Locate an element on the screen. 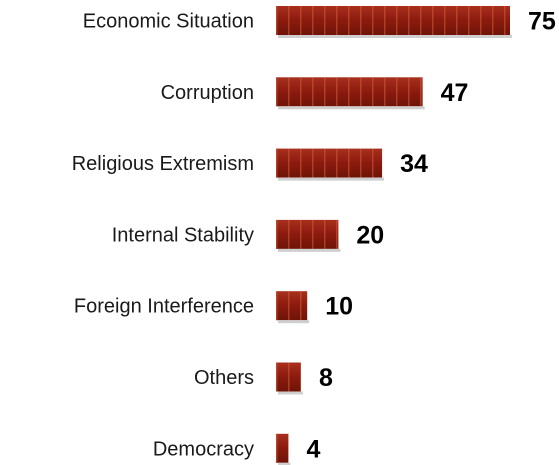 This screenshot has height=465, width=559. category-label: Economic Situation is located at coordinates (168, 22).